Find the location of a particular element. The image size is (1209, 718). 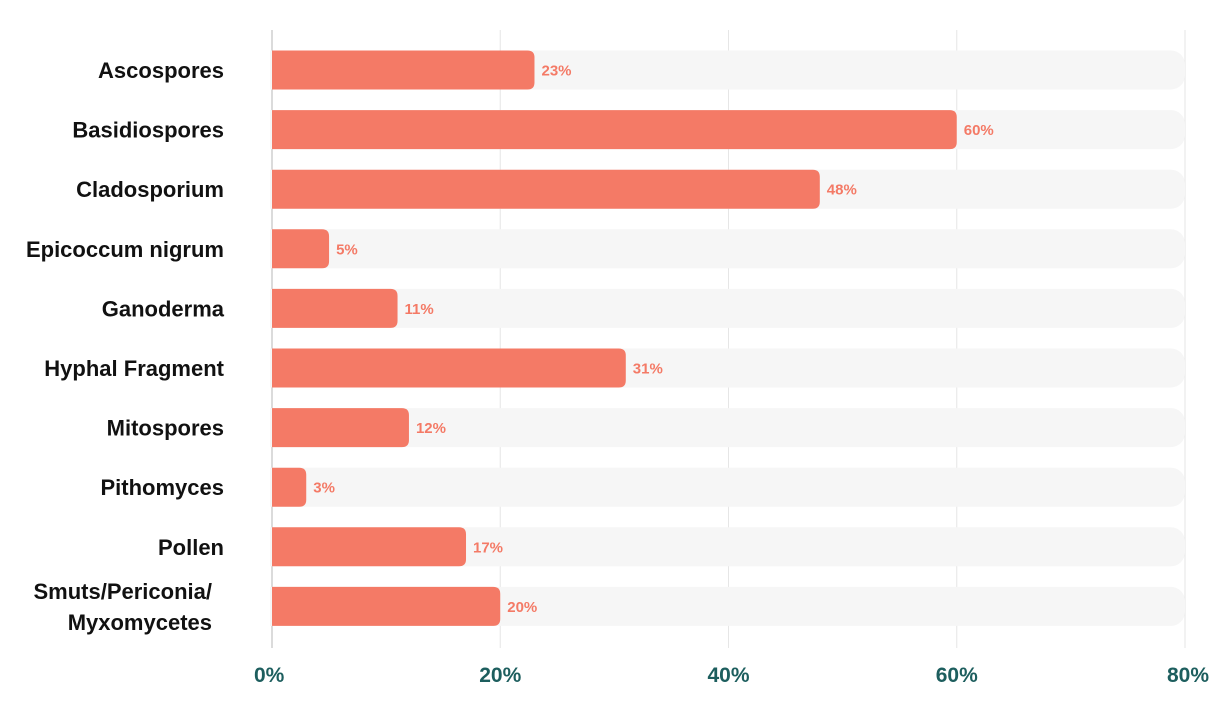

category-label-line: Epicoccum nigrum is located at coordinates (125, 249).